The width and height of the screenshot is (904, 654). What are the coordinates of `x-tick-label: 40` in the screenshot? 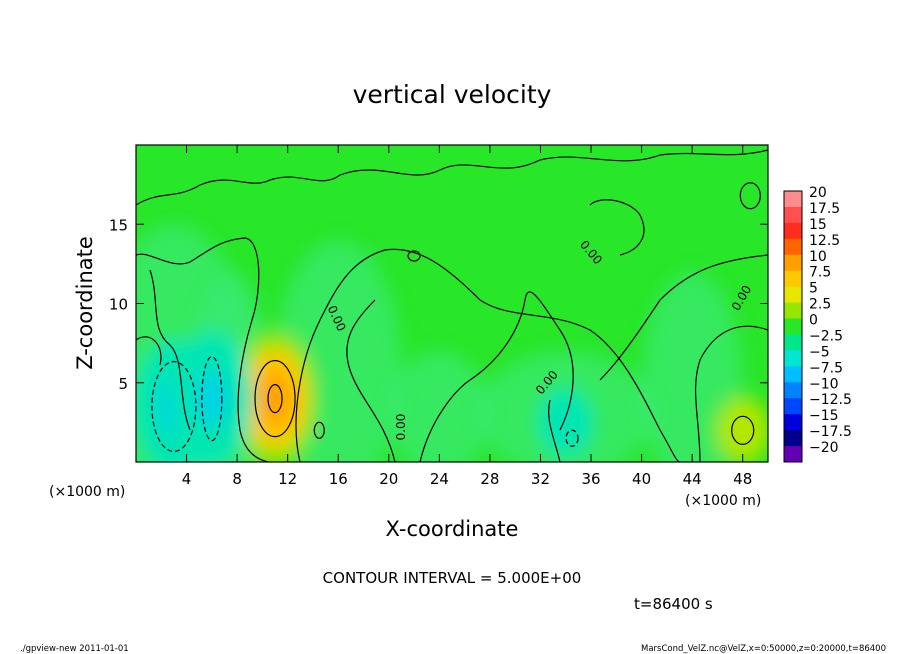 It's located at (641, 479).